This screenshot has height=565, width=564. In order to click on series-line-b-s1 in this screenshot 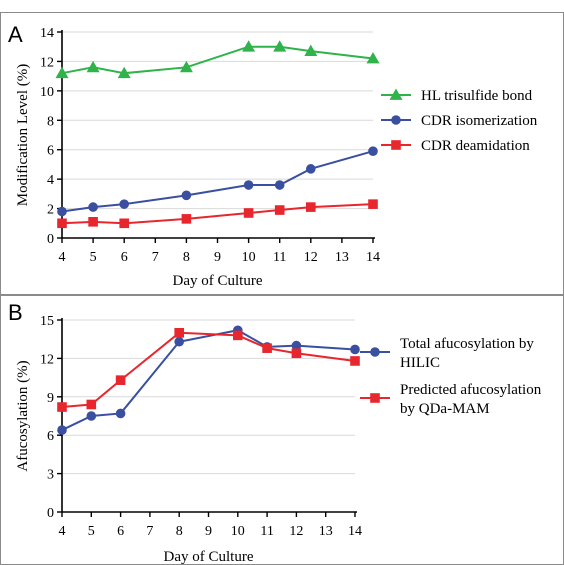, I will do `click(208, 370)`.